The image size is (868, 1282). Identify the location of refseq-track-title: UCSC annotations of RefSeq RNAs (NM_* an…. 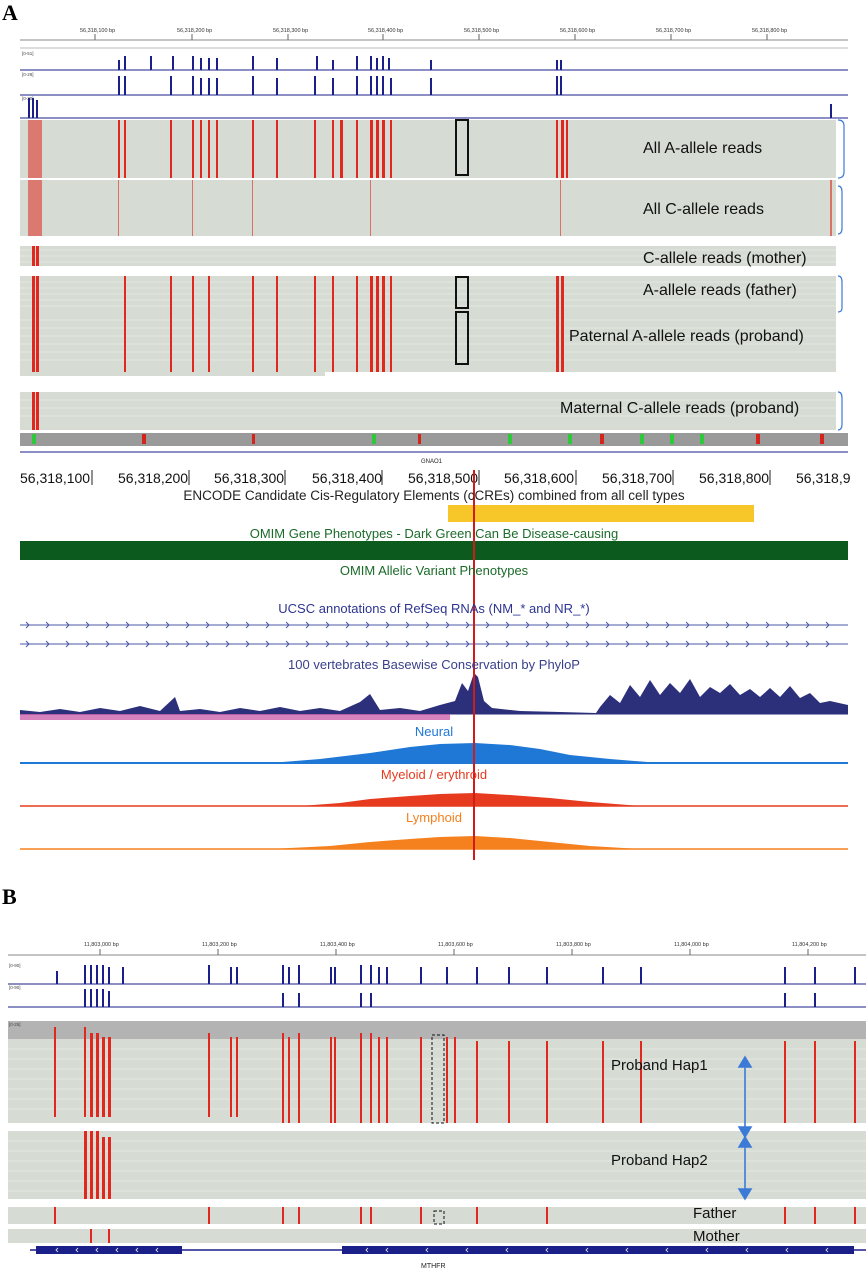
(434, 608).